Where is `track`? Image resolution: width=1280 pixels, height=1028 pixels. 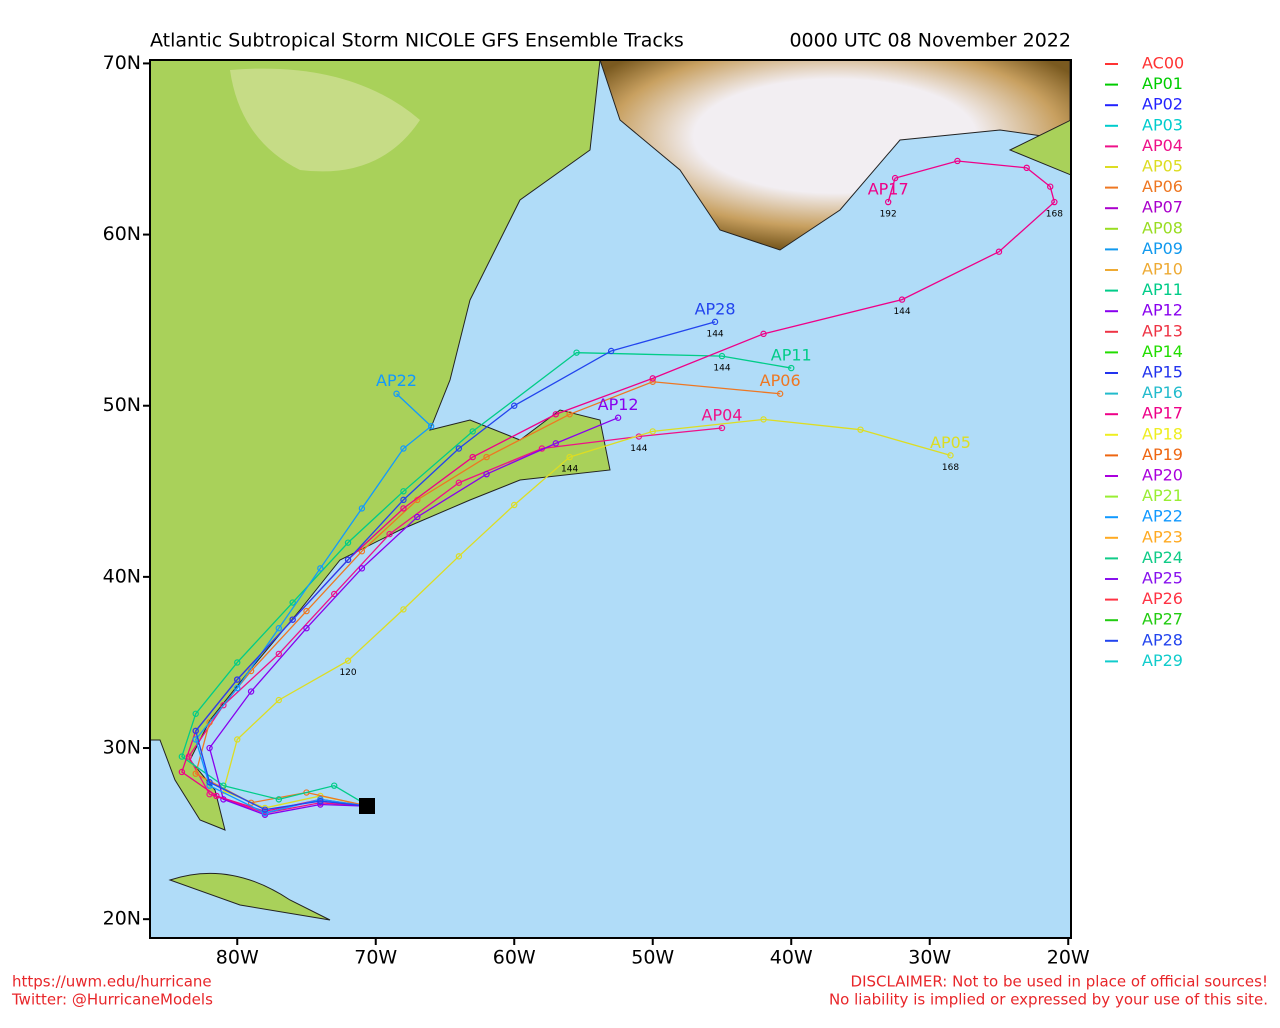 track is located at coordinates (413, 616).